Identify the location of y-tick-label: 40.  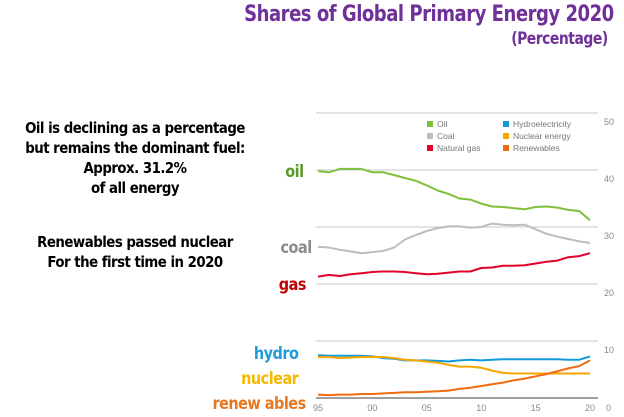
(609, 179).